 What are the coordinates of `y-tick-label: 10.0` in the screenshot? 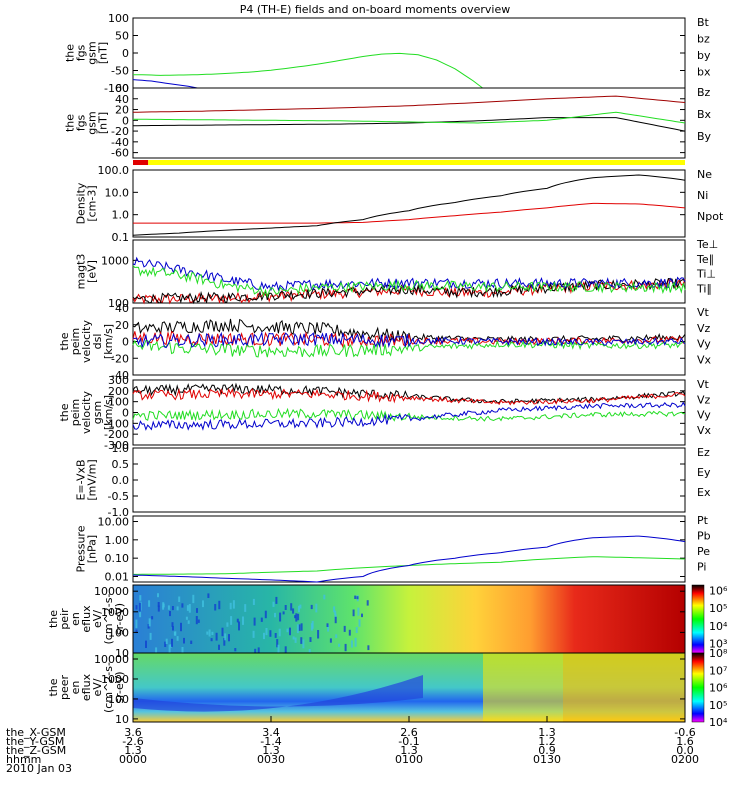 It's located at (117, 192).